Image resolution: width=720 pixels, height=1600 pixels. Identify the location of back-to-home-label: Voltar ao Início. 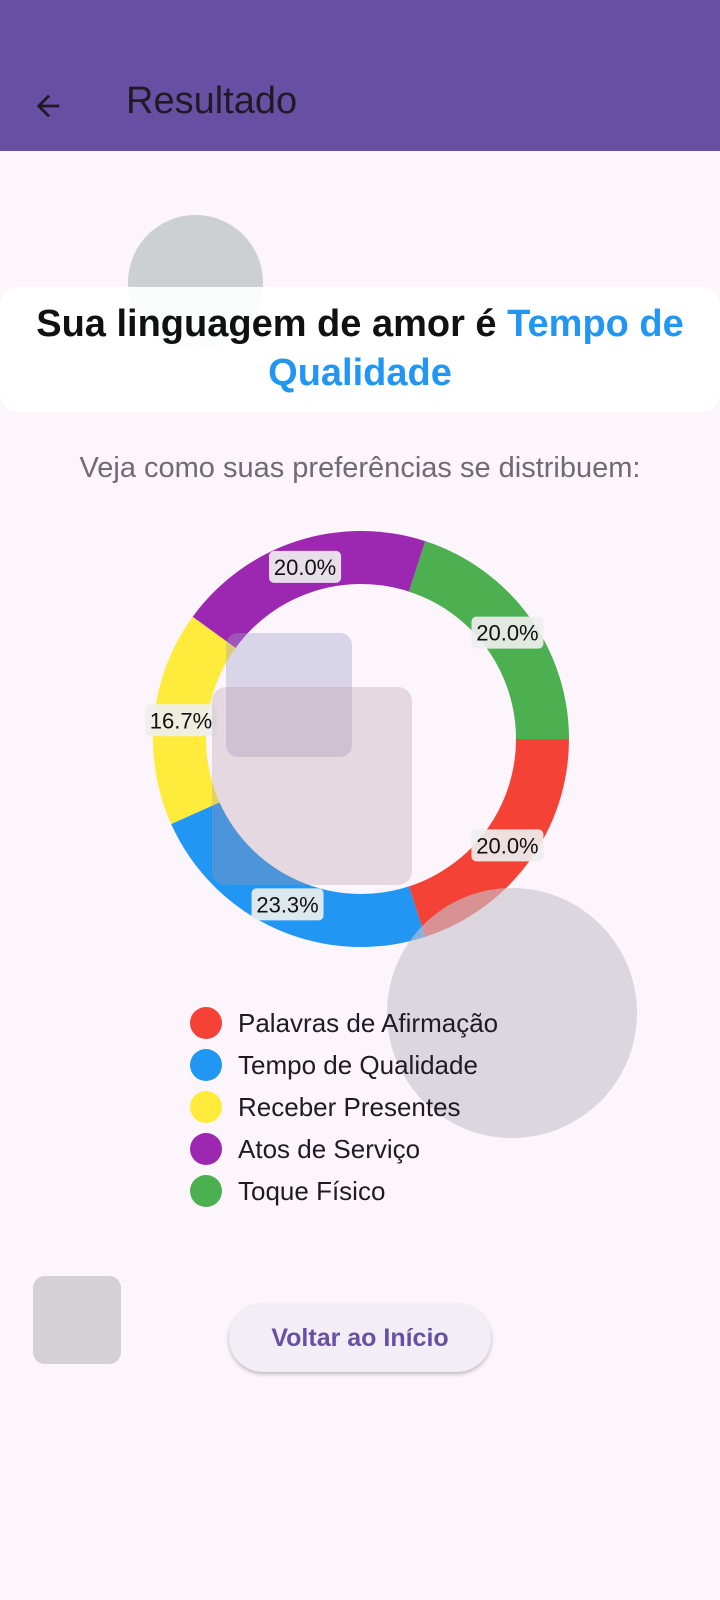
(360, 1337).